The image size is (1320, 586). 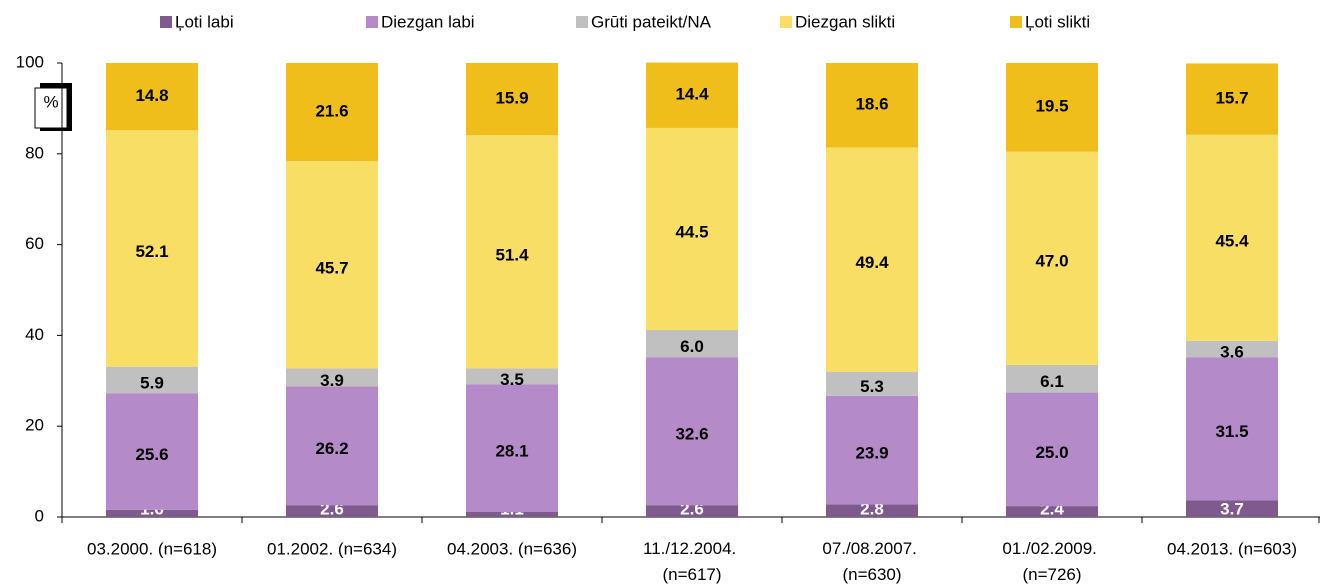 I want to click on y-tick-label: 80, so click(x=34, y=152).